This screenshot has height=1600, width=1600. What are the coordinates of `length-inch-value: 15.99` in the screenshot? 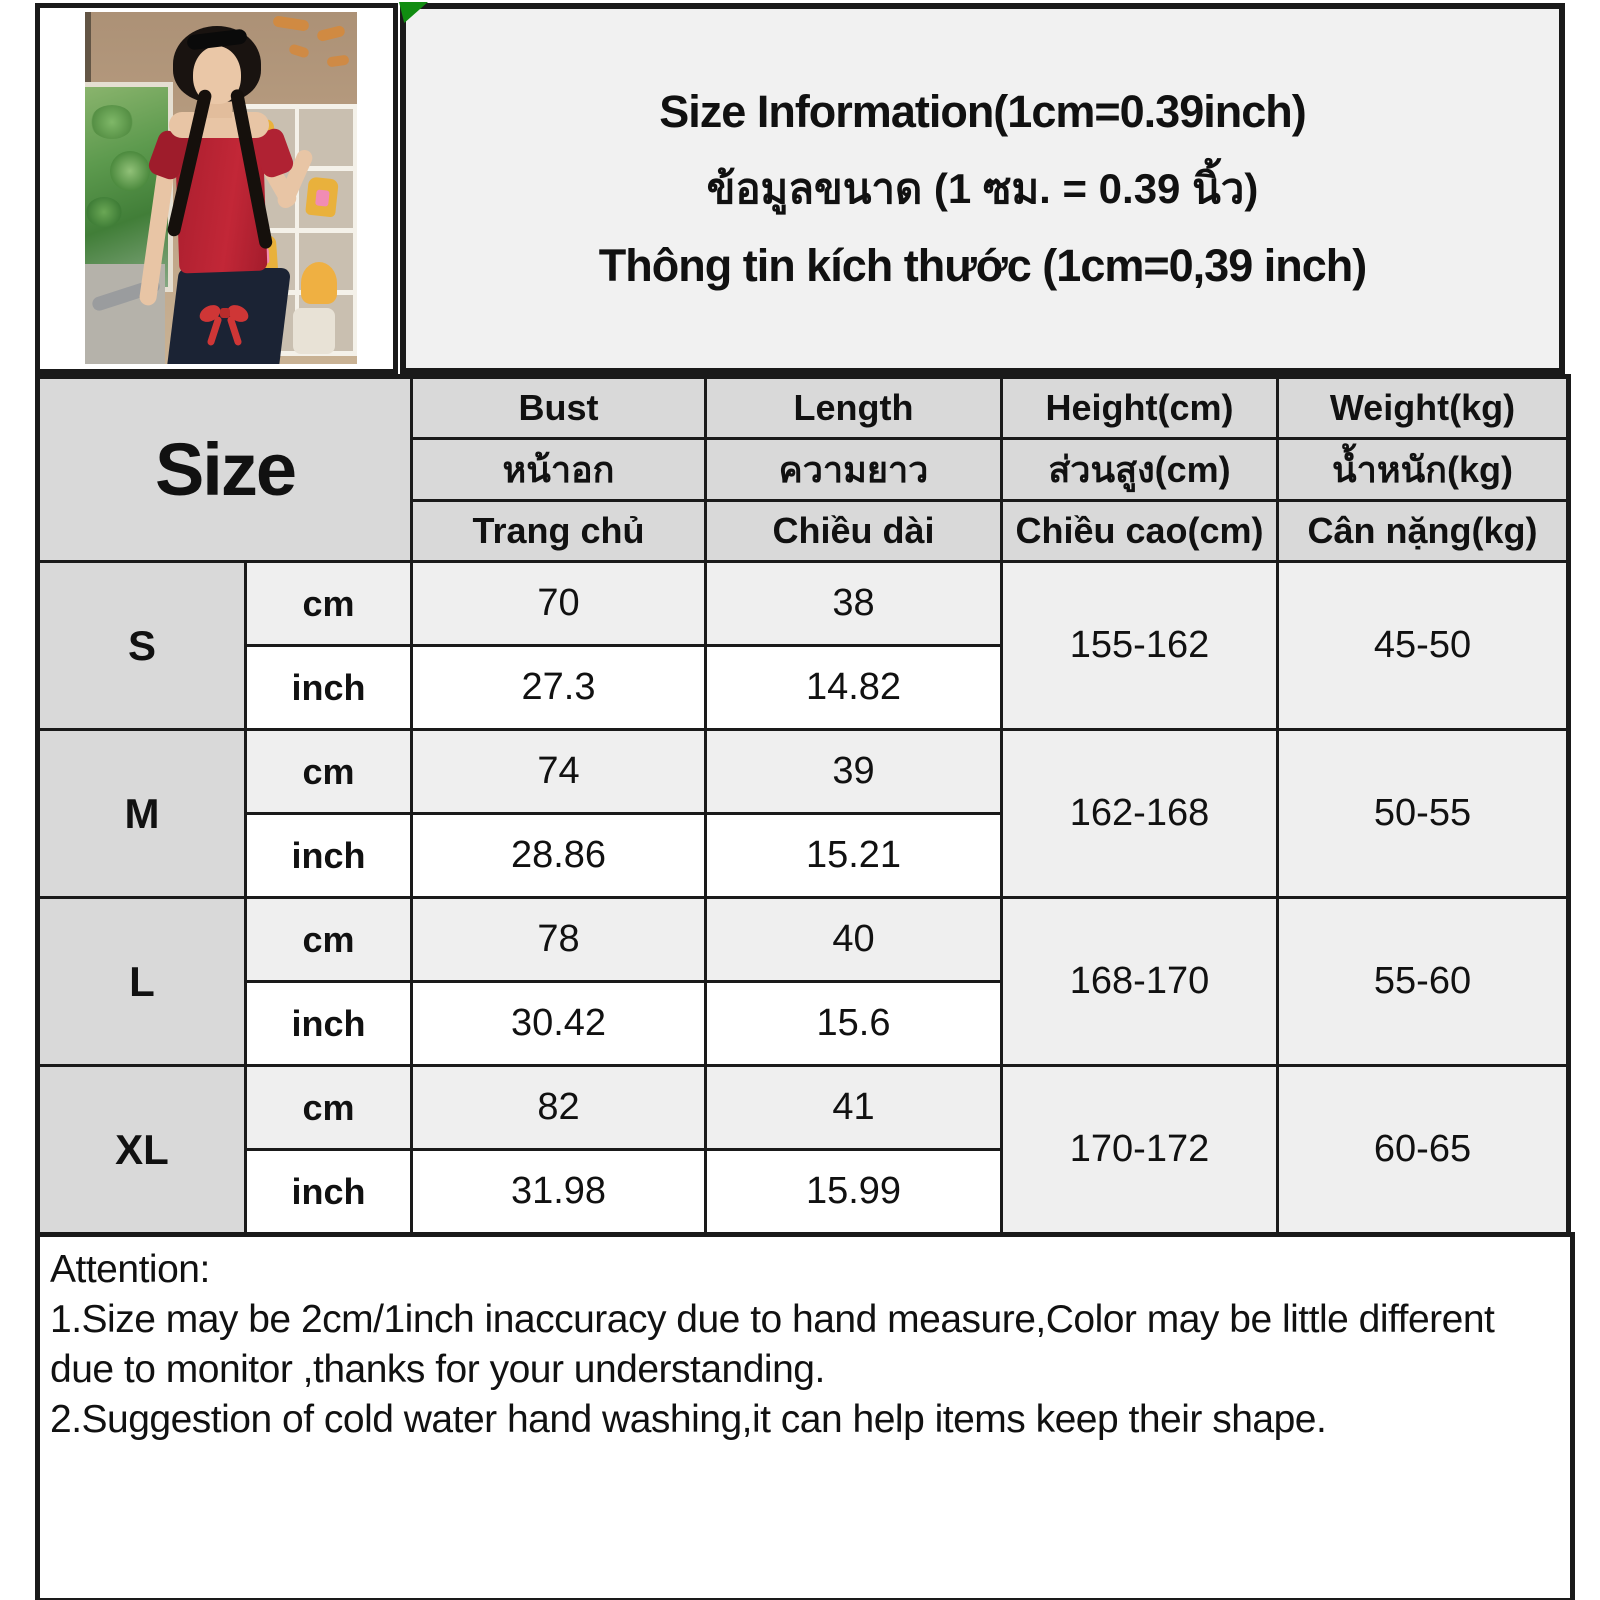 It's located at (853, 1191).